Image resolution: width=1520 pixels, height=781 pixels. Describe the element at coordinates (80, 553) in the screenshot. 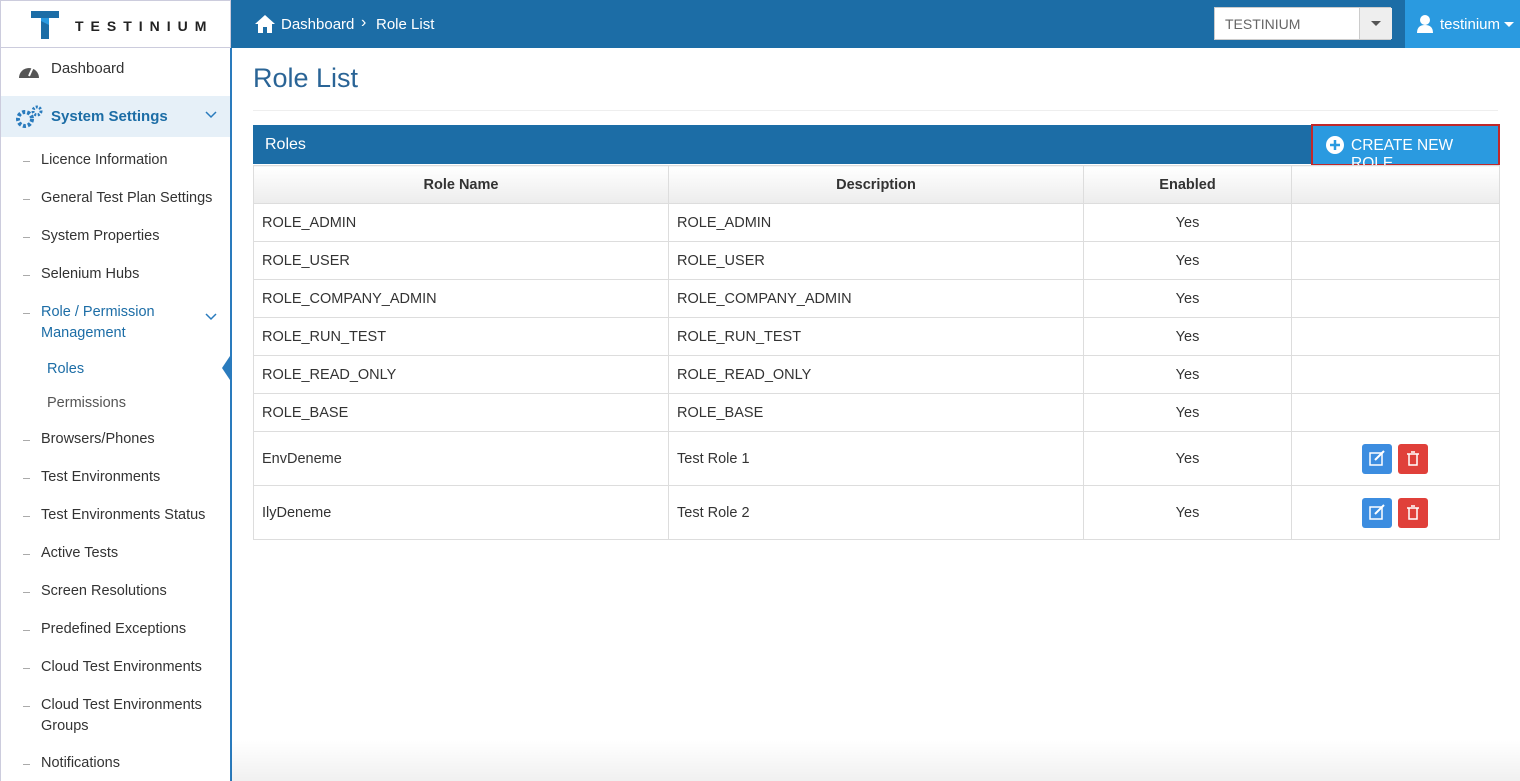

I see `nav-item: Active Tests` at that location.